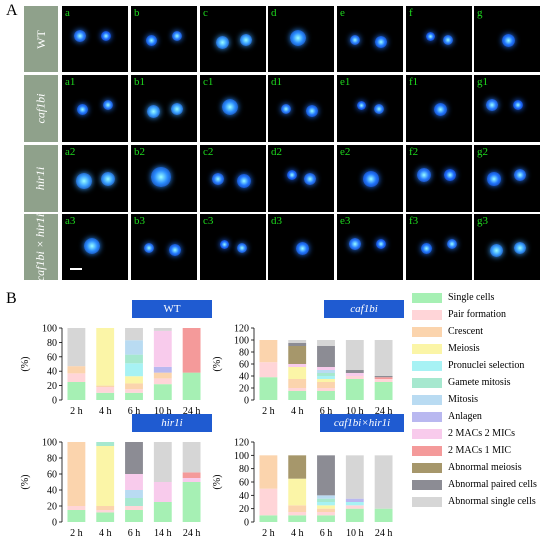 This screenshot has height=544, width=550. I want to click on cell-label: a, so click(67, 13).